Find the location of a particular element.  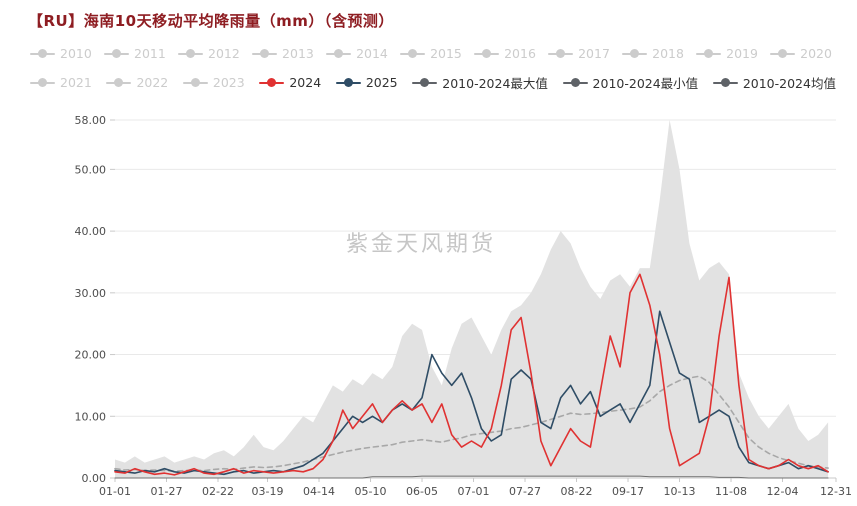

legend-item-2019: 2019 is located at coordinates (727, 53).